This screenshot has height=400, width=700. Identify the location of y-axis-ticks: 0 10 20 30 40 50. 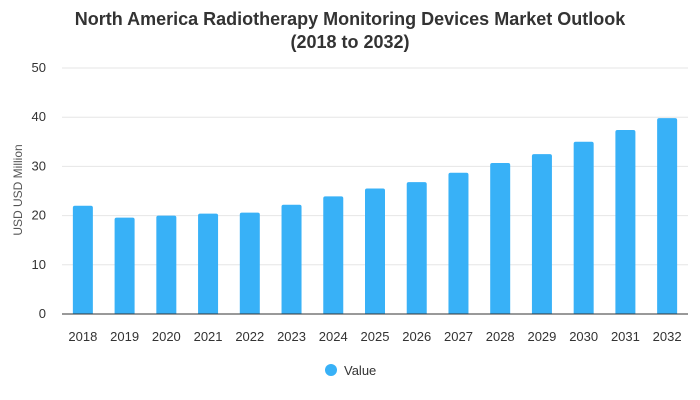
(39, 190).